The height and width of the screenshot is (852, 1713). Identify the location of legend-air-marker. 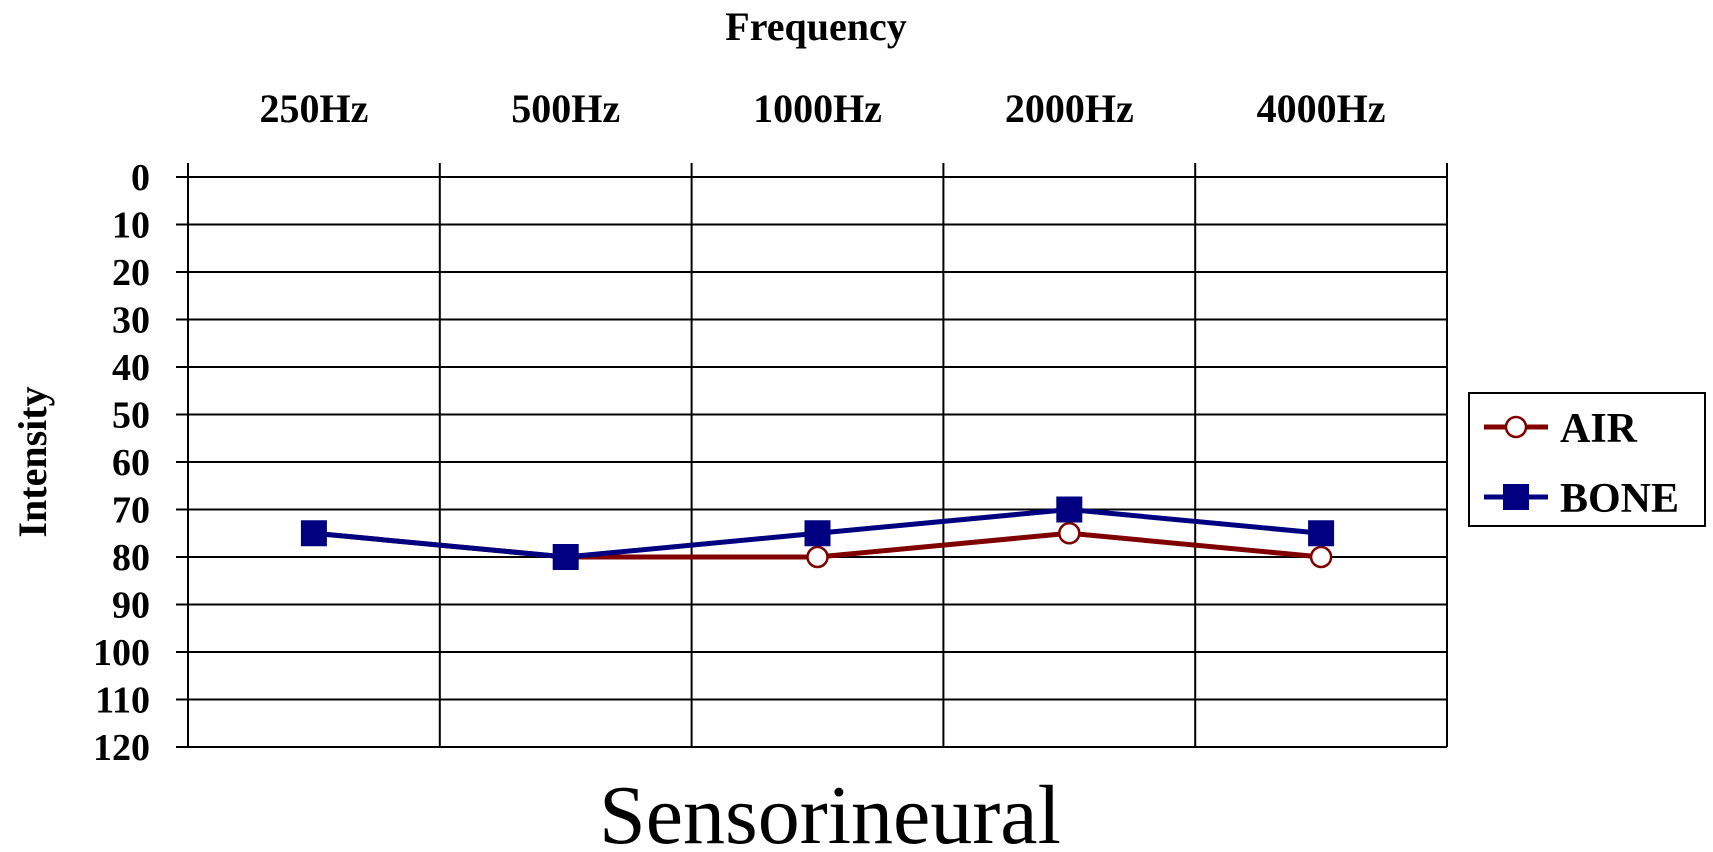
(1516, 427).